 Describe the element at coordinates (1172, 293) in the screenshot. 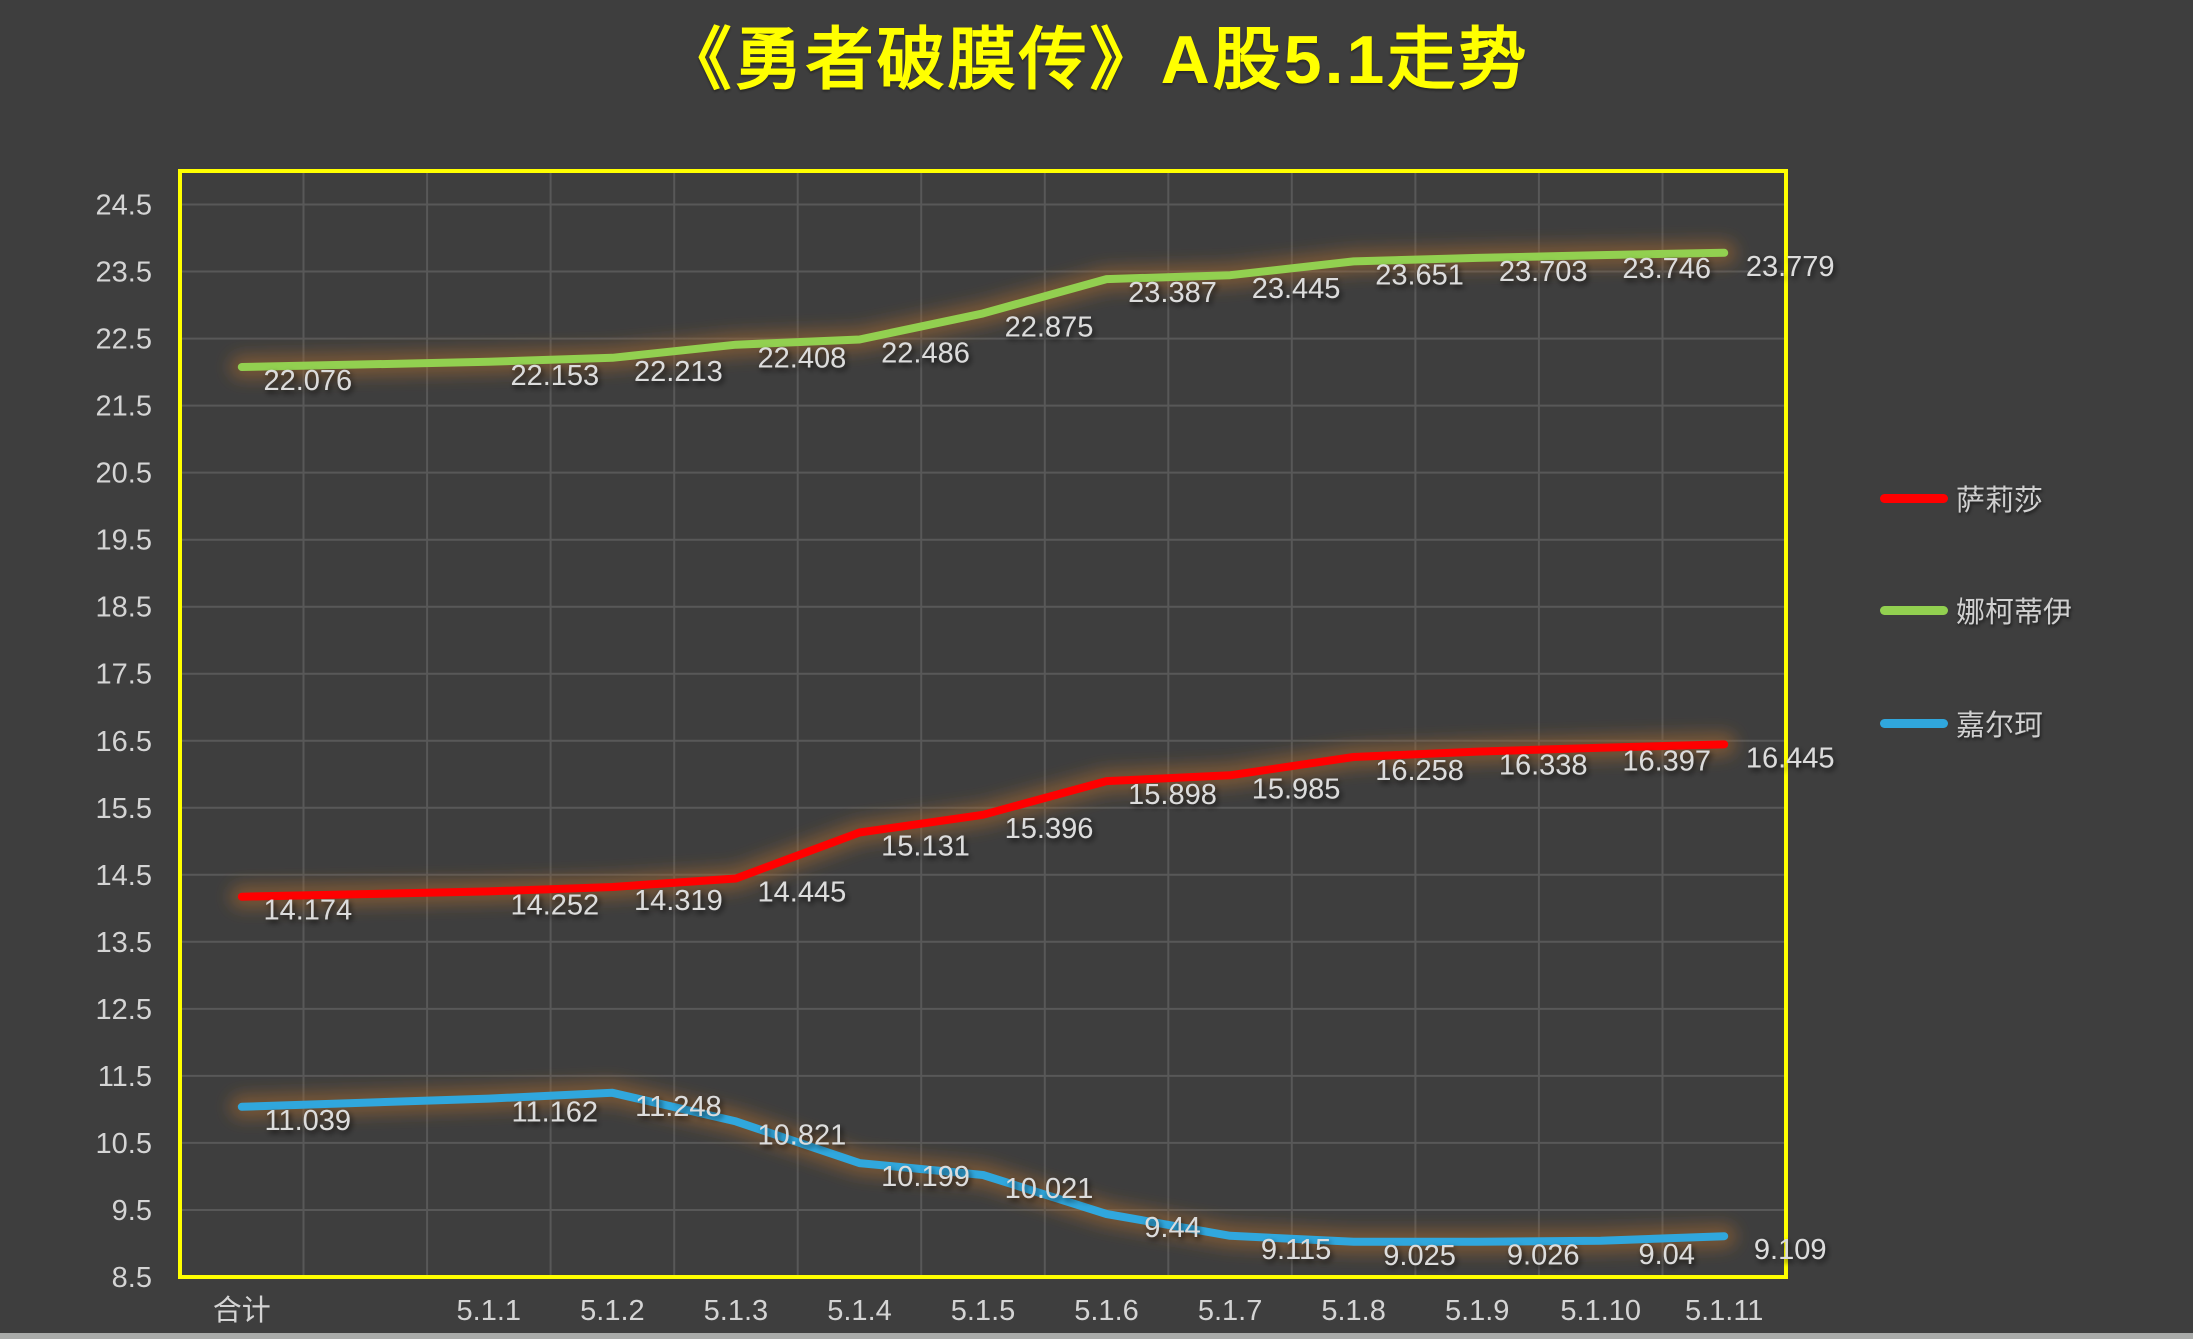

I see `data-label: 23.387` at that location.